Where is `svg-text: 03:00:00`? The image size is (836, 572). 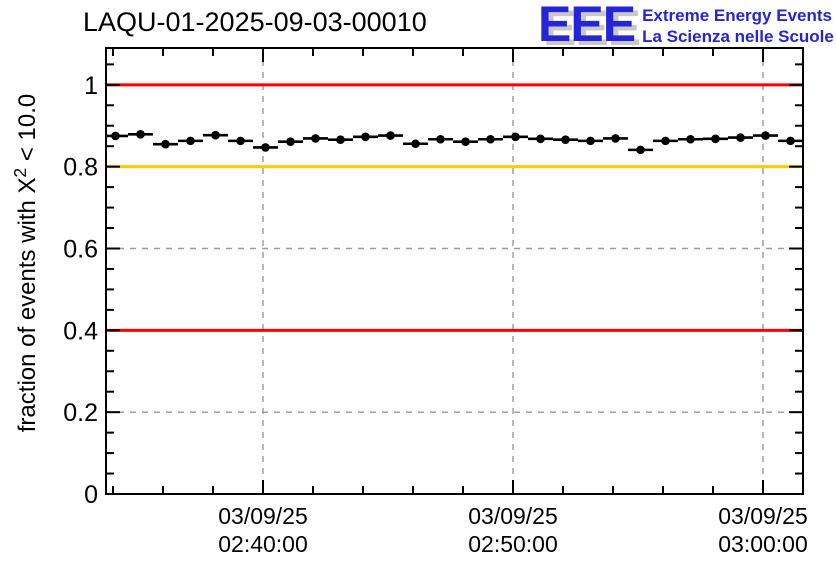 svg-text: 03:00:00 is located at coordinates (763, 544).